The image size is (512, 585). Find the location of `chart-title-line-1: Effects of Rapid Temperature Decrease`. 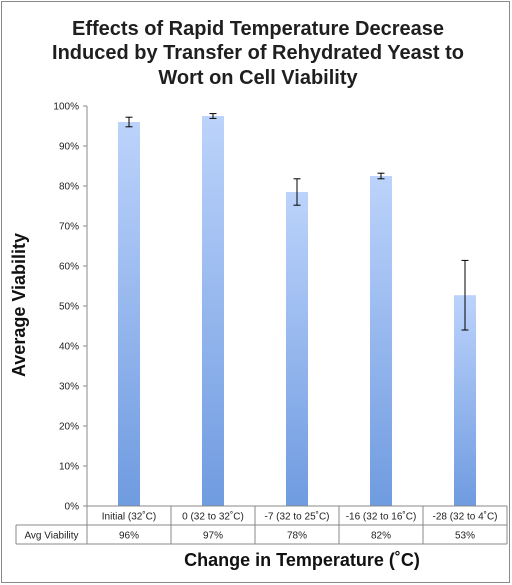

chart-title-line-1: Effects of Rapid Temperature Decrease is located at coordinates (258, 29).